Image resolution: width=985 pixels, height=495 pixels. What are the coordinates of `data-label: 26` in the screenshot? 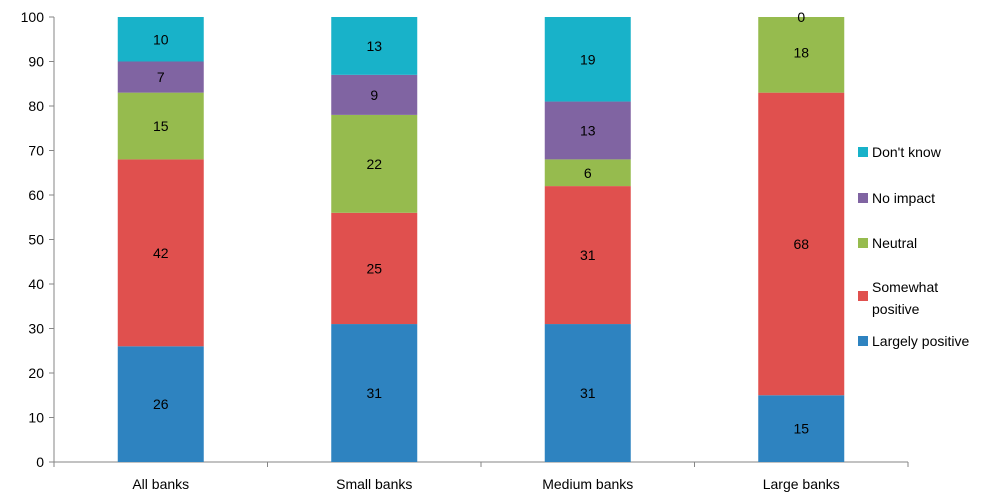 It's located at (161, 404).